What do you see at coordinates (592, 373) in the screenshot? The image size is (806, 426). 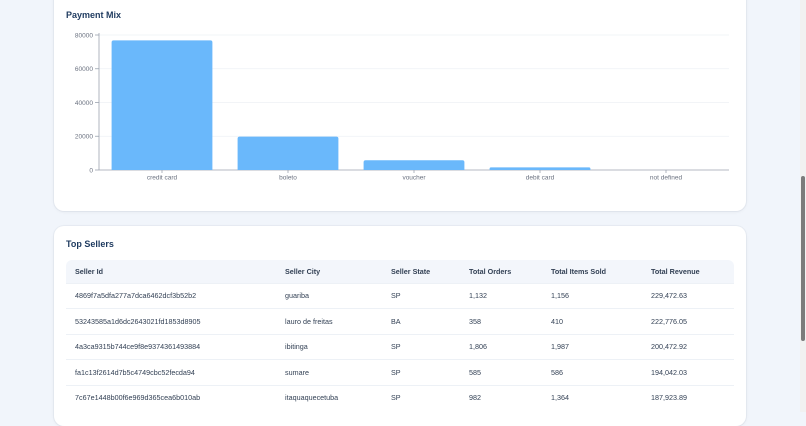 I see `cell-total-items-sold: 586` at bounding box center [592, 373].